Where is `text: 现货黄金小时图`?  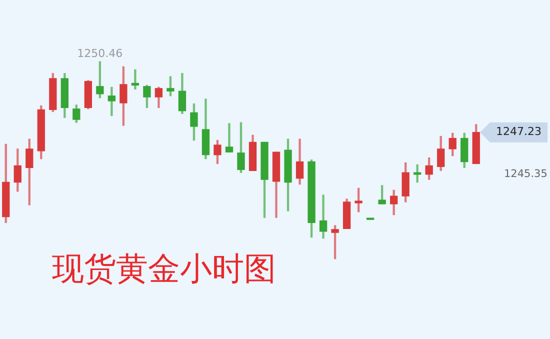 text: 现货黄金小时图 is located at coordinates (164, 268).